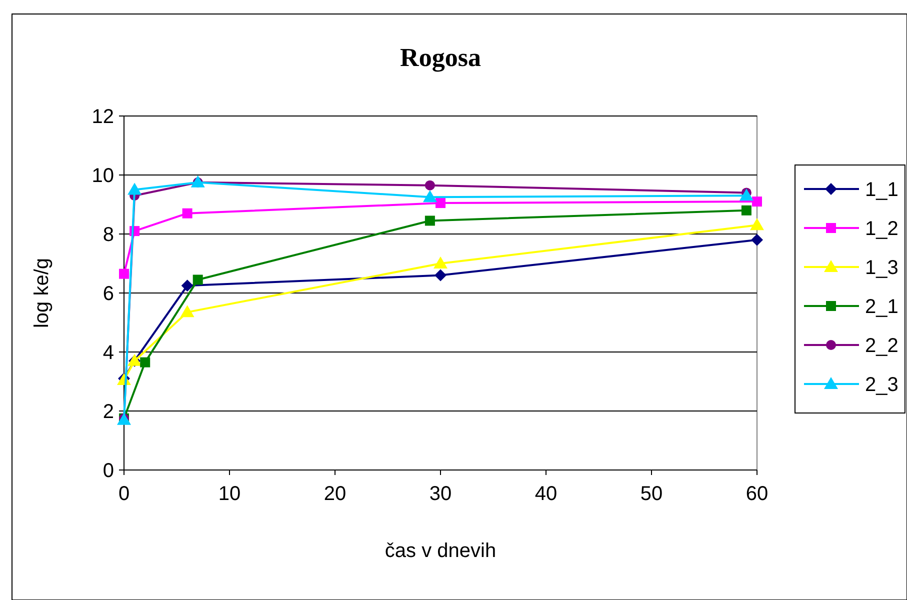  Describe the element at coordinates (440, 57) in the screenshot. I see `chart-title: Rogosa` at that location.